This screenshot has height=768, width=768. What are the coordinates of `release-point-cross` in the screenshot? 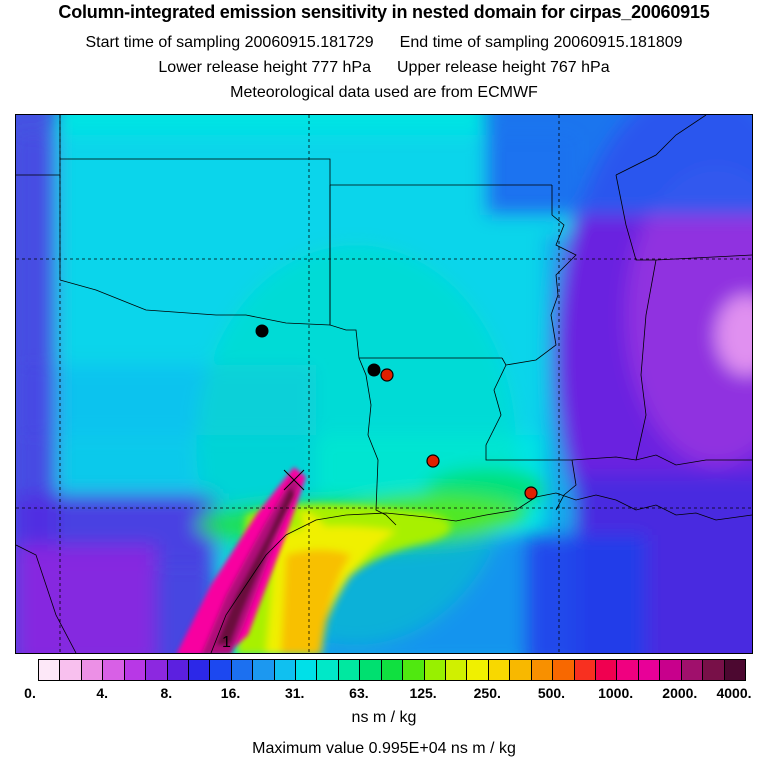 It's located at (294, 480).